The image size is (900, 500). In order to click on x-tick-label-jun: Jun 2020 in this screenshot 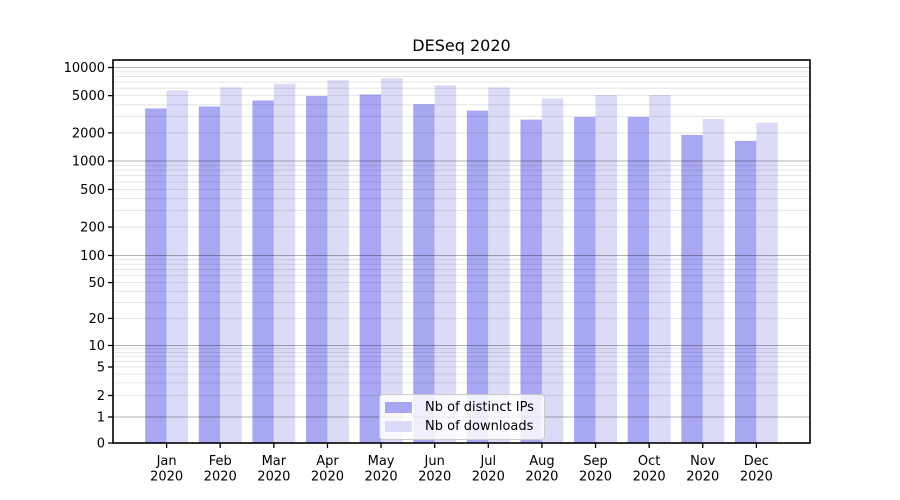, I will do `click(434, 469)`.